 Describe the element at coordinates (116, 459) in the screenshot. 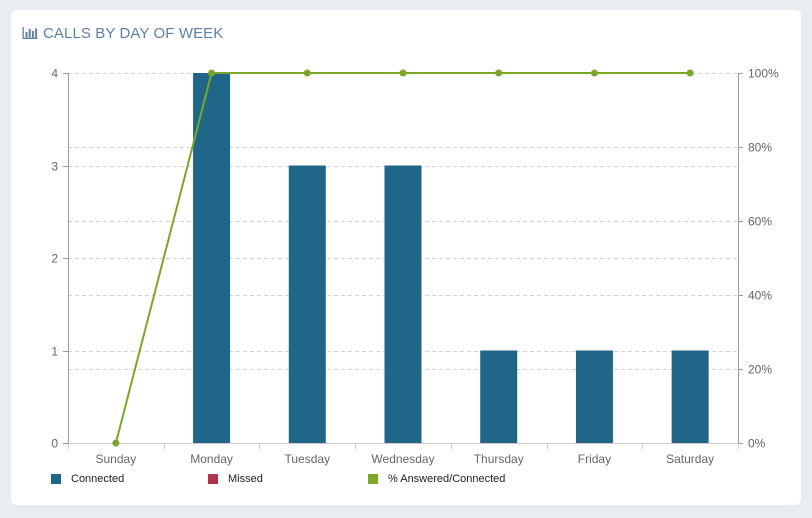

I see `x-tick-label: Sunday` at that location.